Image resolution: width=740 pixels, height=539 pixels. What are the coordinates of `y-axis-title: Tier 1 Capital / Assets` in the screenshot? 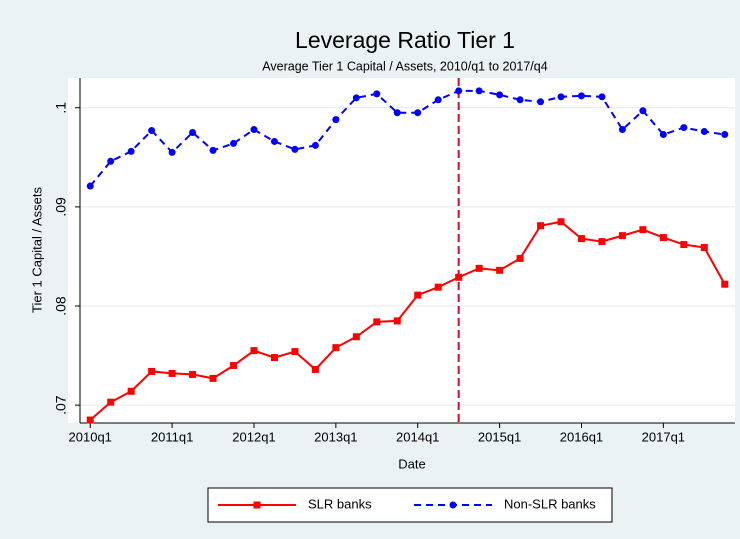 It's located at (36, 250).